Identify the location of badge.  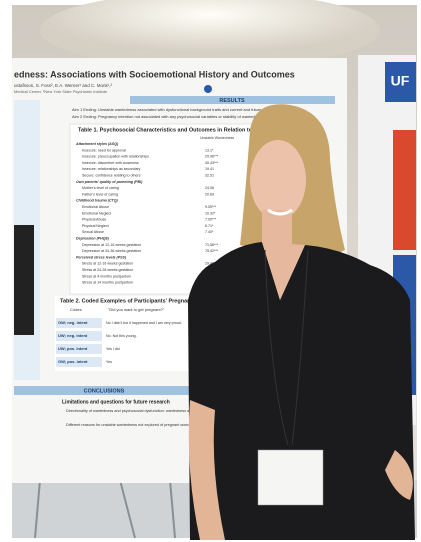
(290, 477).